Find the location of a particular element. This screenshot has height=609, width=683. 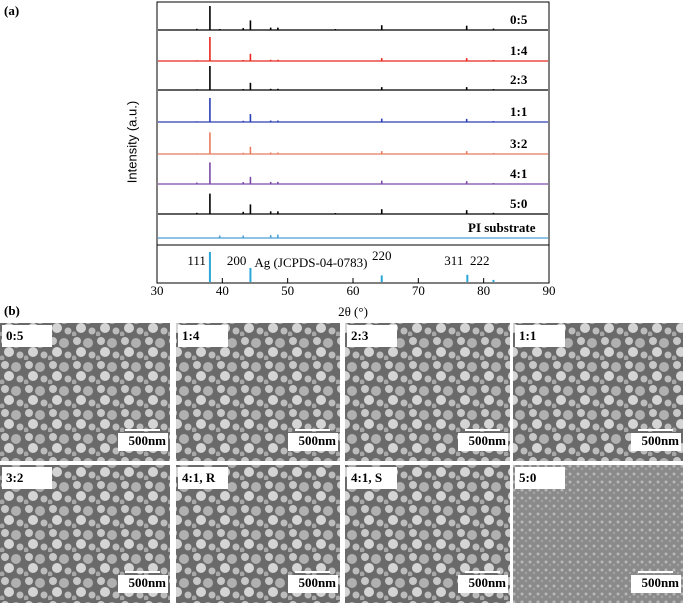

x-tick-label: 50 is located at coordinates (287, 290).